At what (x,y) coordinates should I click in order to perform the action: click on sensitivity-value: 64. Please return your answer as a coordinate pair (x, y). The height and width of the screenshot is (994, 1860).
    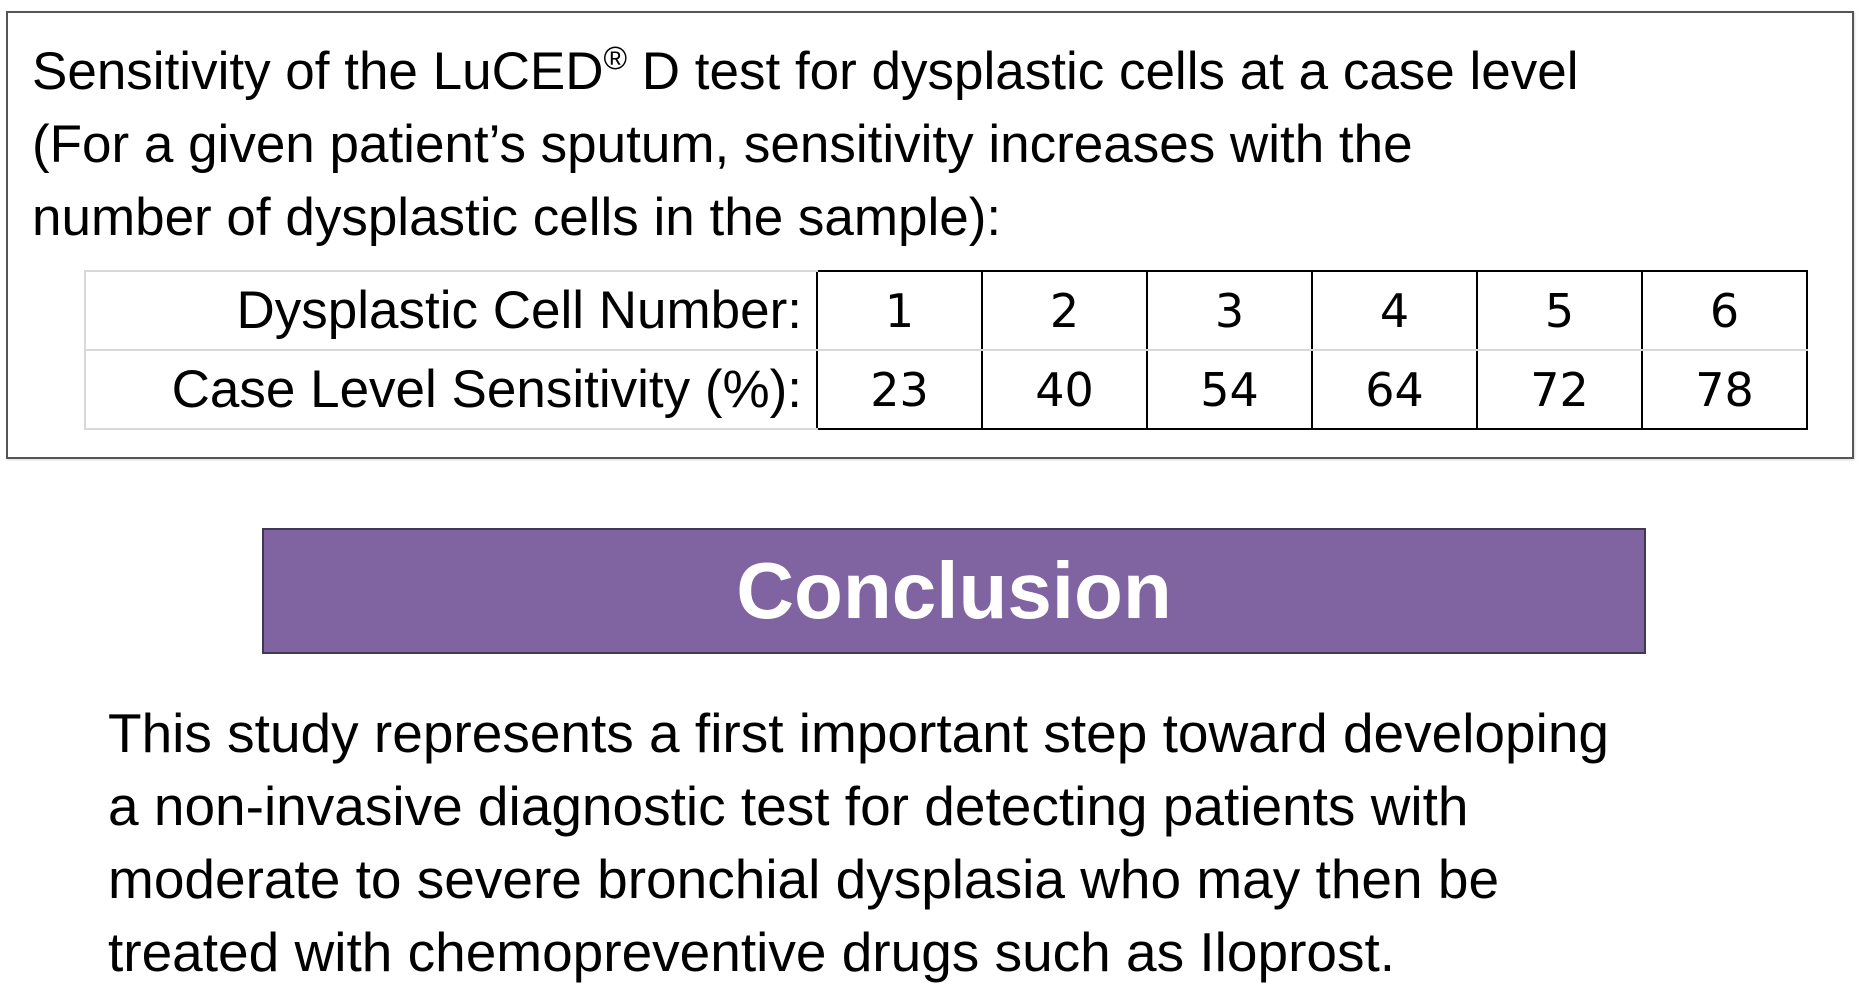
    Looking at the image, I should click on (1394, 390).